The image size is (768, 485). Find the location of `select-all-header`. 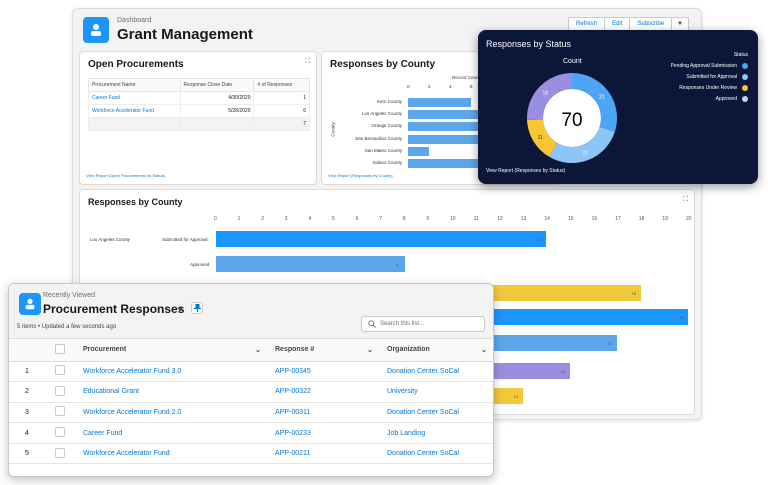

select-all-header is located at coordinates (63, 350).